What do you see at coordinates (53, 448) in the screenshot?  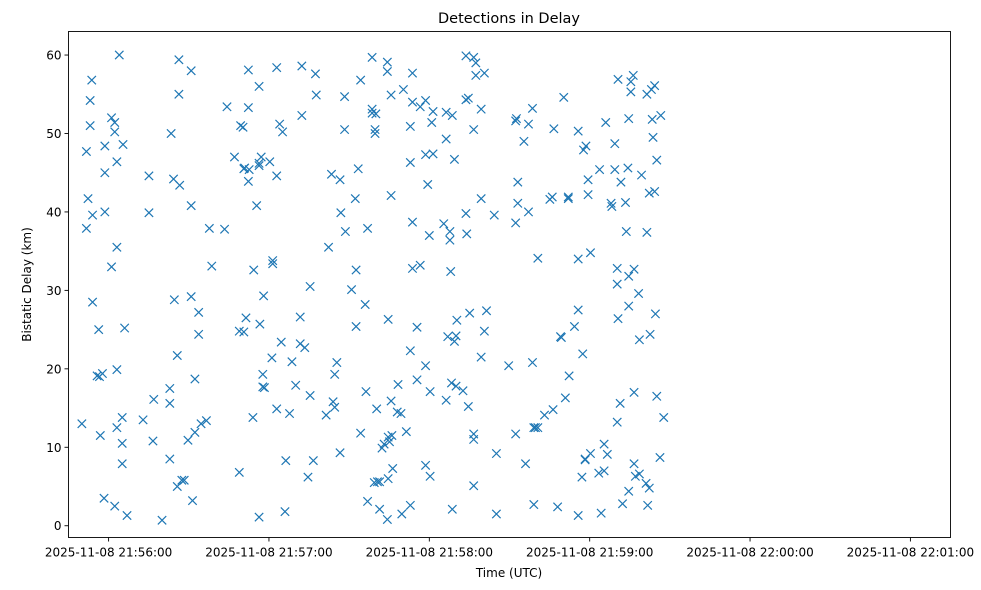 I see `y-tick-label: 10` at bounding box center [53, 448].